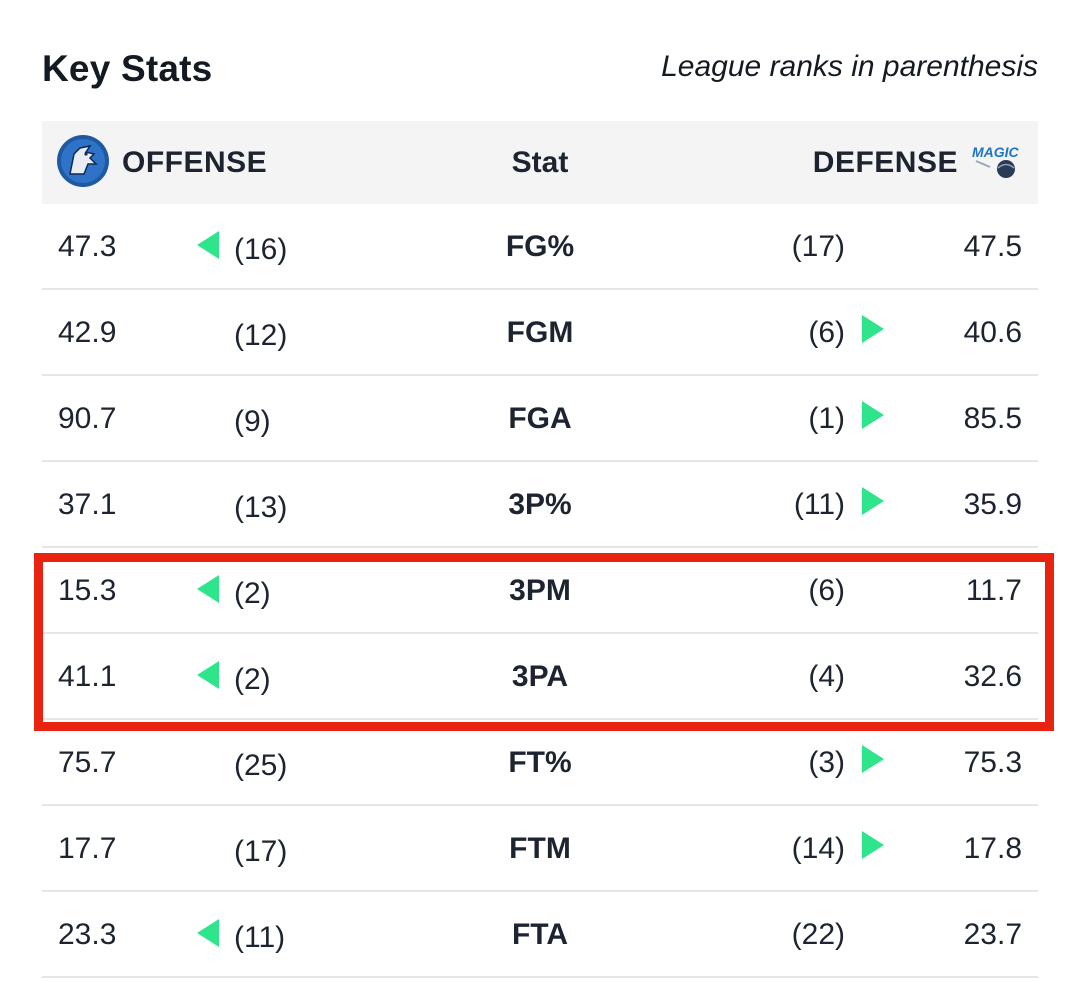 The height and width of the screenshot is (982, 1080). Describe the element at coordinates (87, 418) in the screenshot. I see `offense-value: 90.7` at that location.